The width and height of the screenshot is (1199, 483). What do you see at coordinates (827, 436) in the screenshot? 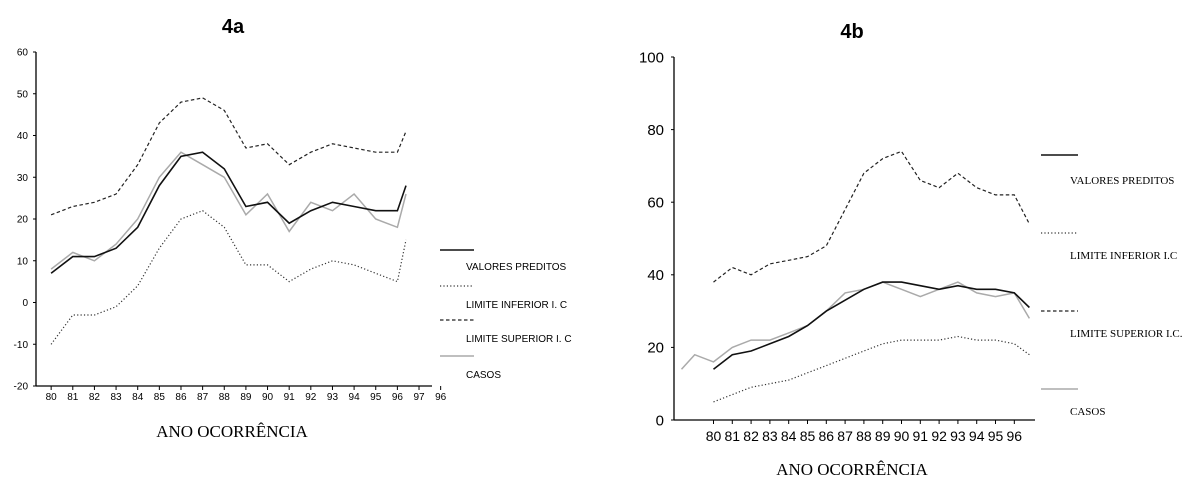
I see `chart-4b-x-tick-label: 86` at bounding box center [827, 436].